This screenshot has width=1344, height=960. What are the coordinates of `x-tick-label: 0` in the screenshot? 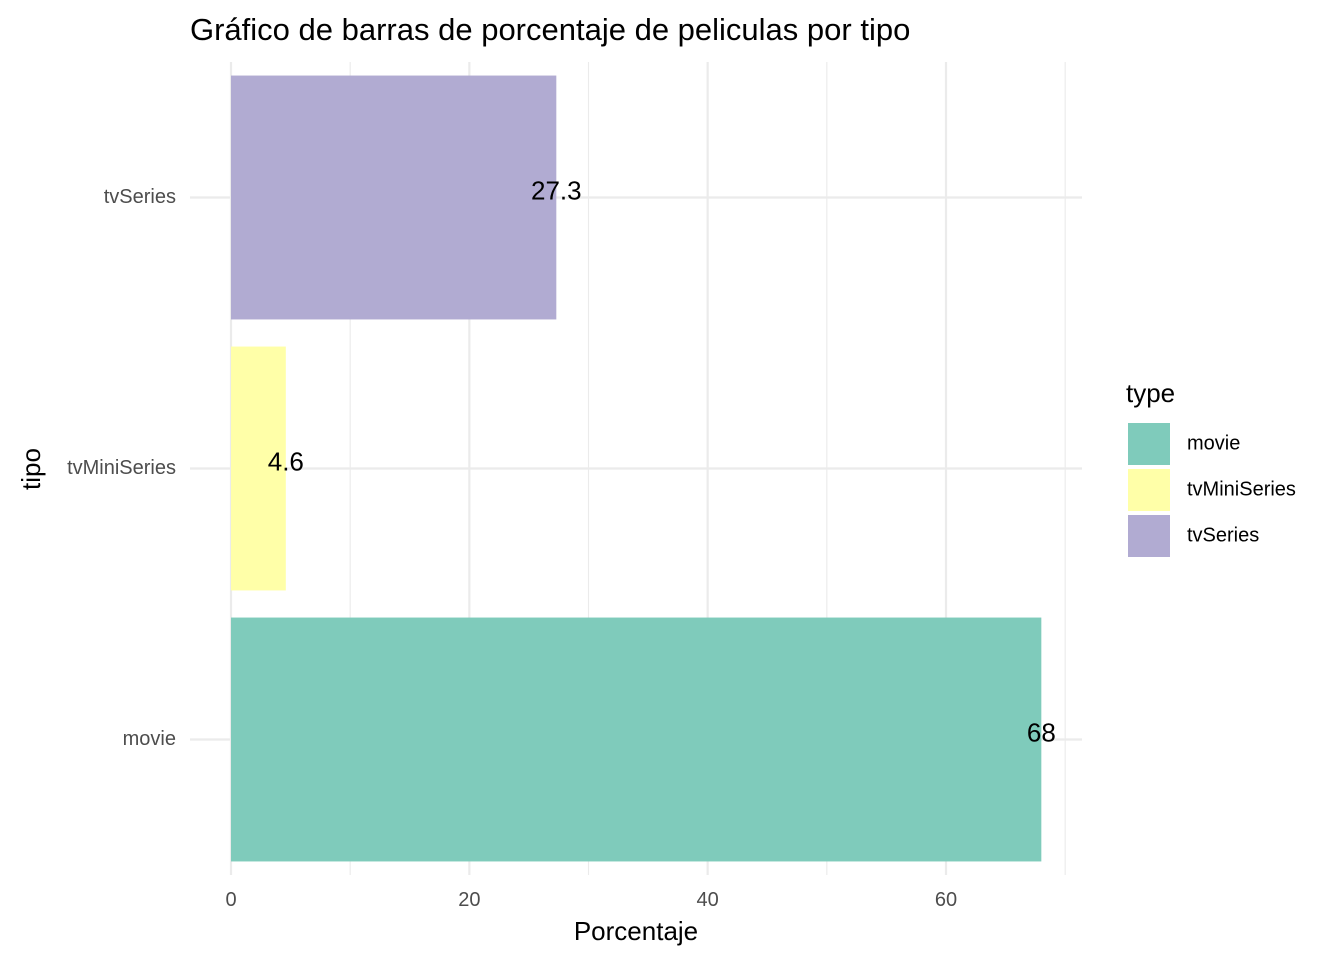 It's located at (230, 900).